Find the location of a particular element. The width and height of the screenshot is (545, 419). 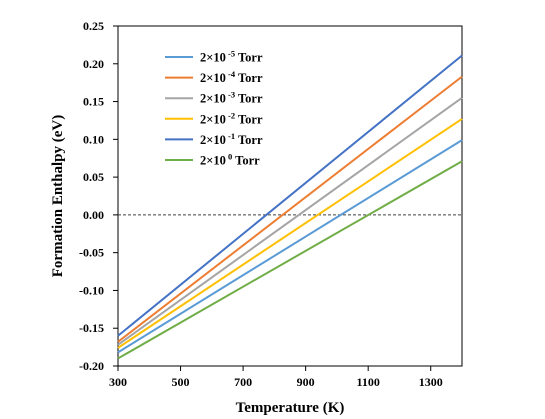

x-tick-label: 500 is located at coordinates (181, 382).